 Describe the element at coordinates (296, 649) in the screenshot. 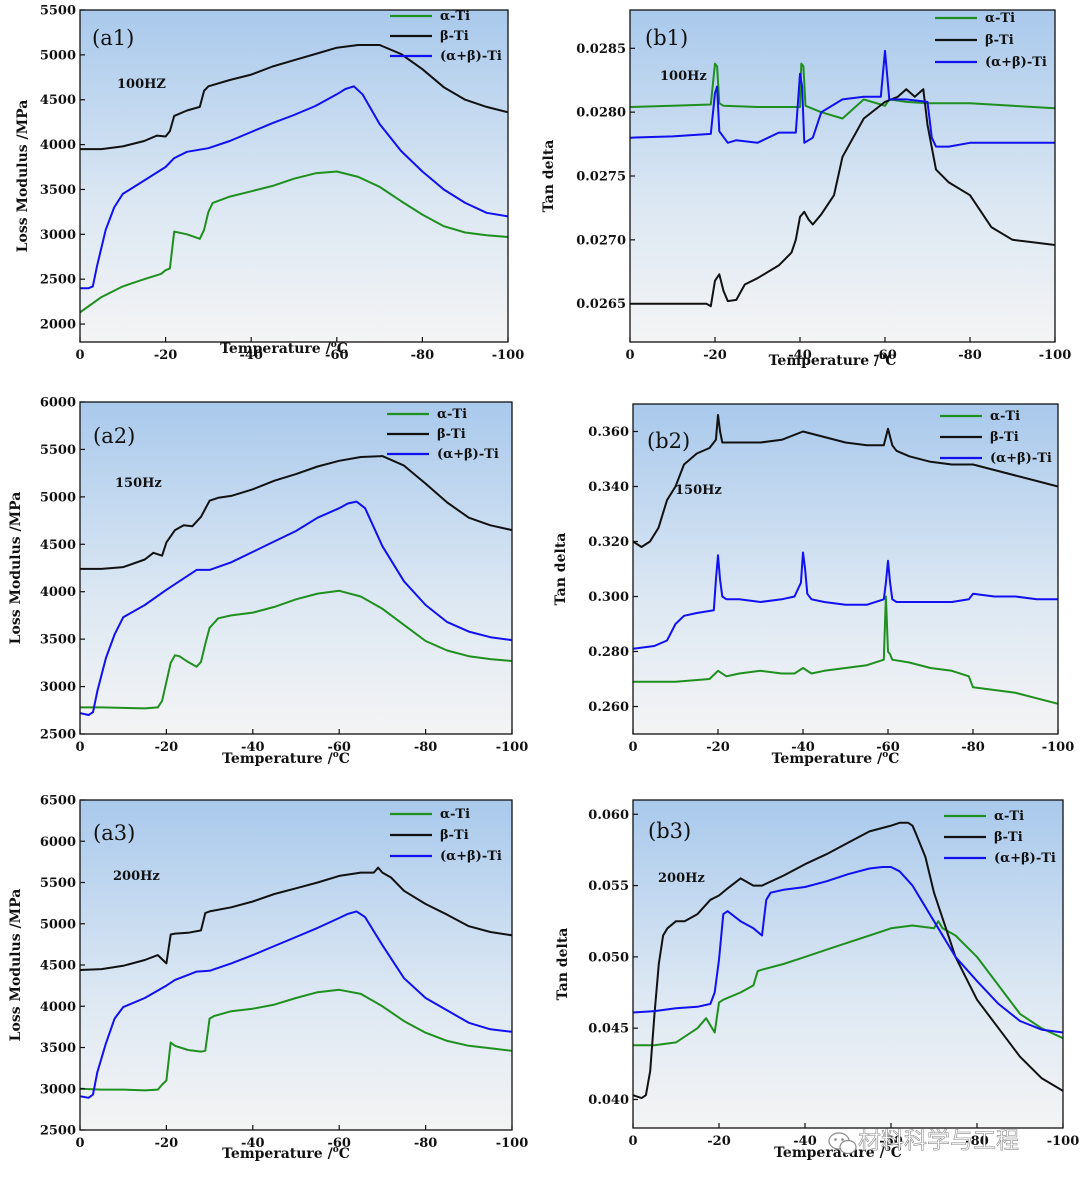

I see `series-line-alpha` at that location.